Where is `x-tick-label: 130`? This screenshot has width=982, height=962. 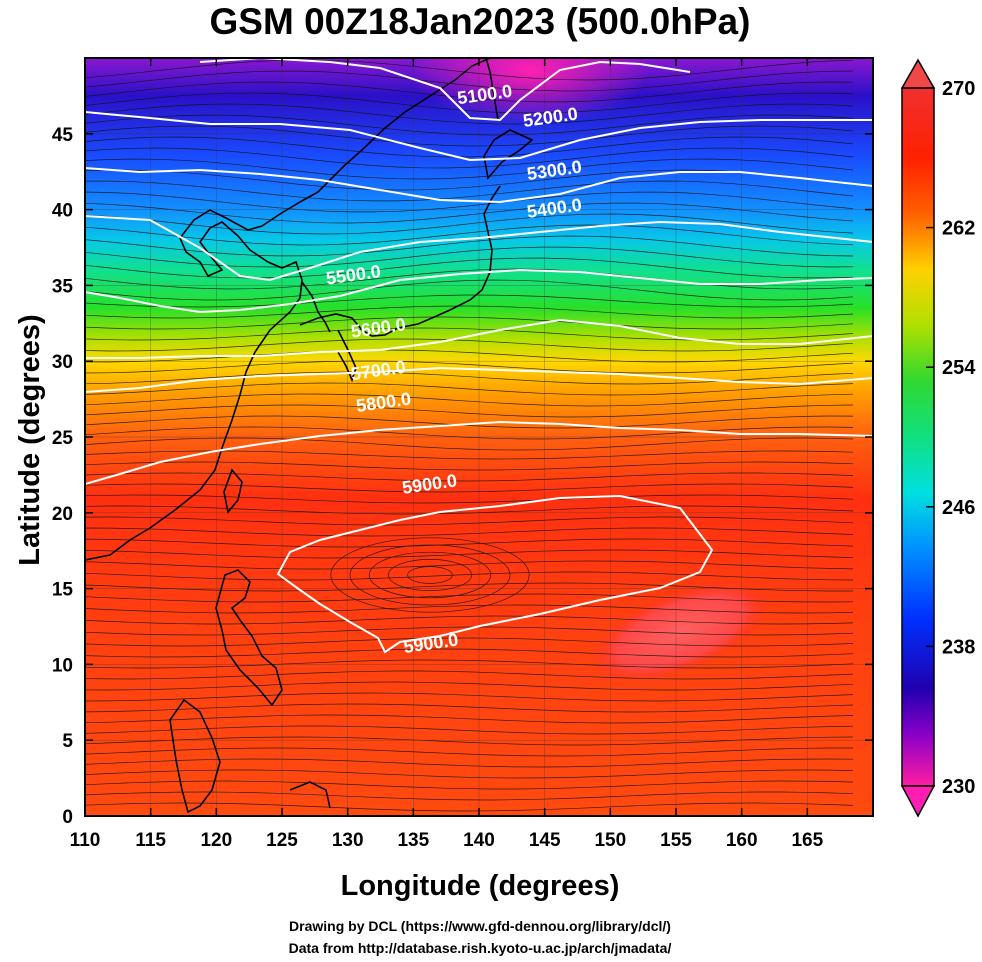 x-tick-label: 130 is located at coordinates (348, 840).